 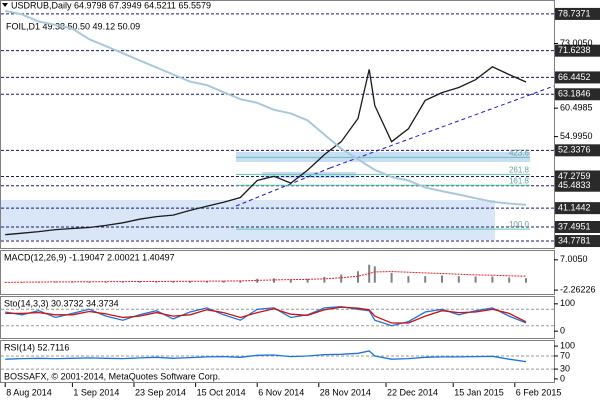 What do you see at coordinates (574, 94) in the screenshot?
I see `level-label: 63.1846` at bounding box center [574, 94].